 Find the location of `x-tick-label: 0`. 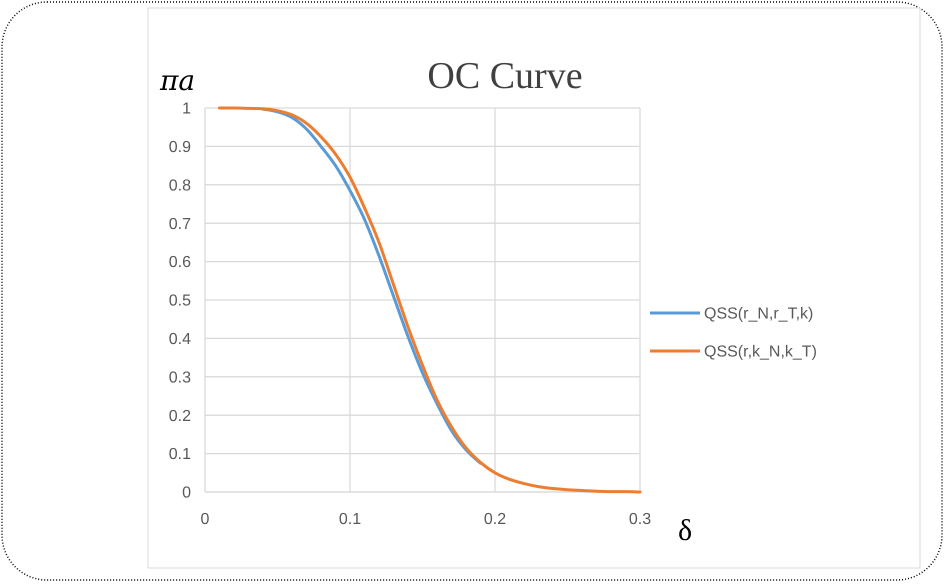

x-tick-label: 0 is located at coordinates (205, 519).